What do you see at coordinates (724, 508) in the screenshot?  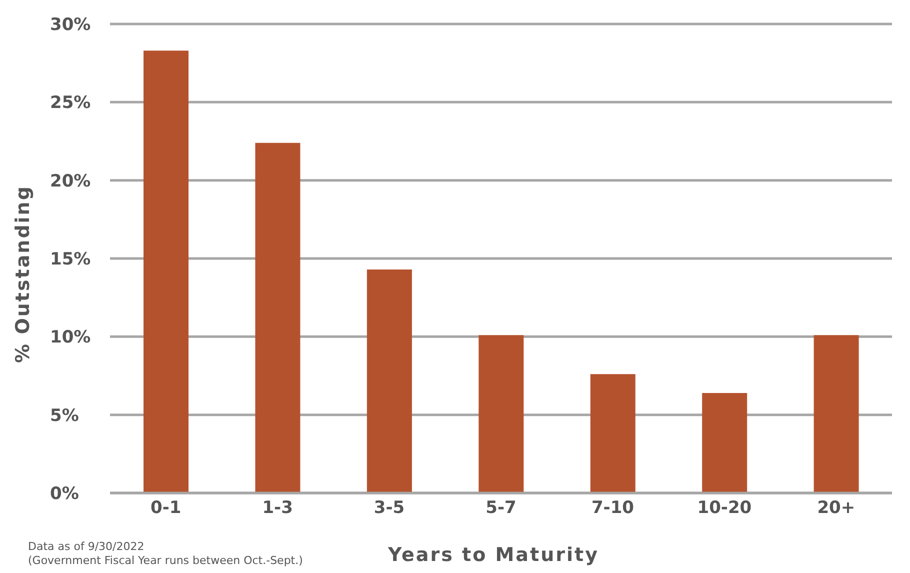 I see `x-tick-label: 10-20` at bounding box center [724, 508].